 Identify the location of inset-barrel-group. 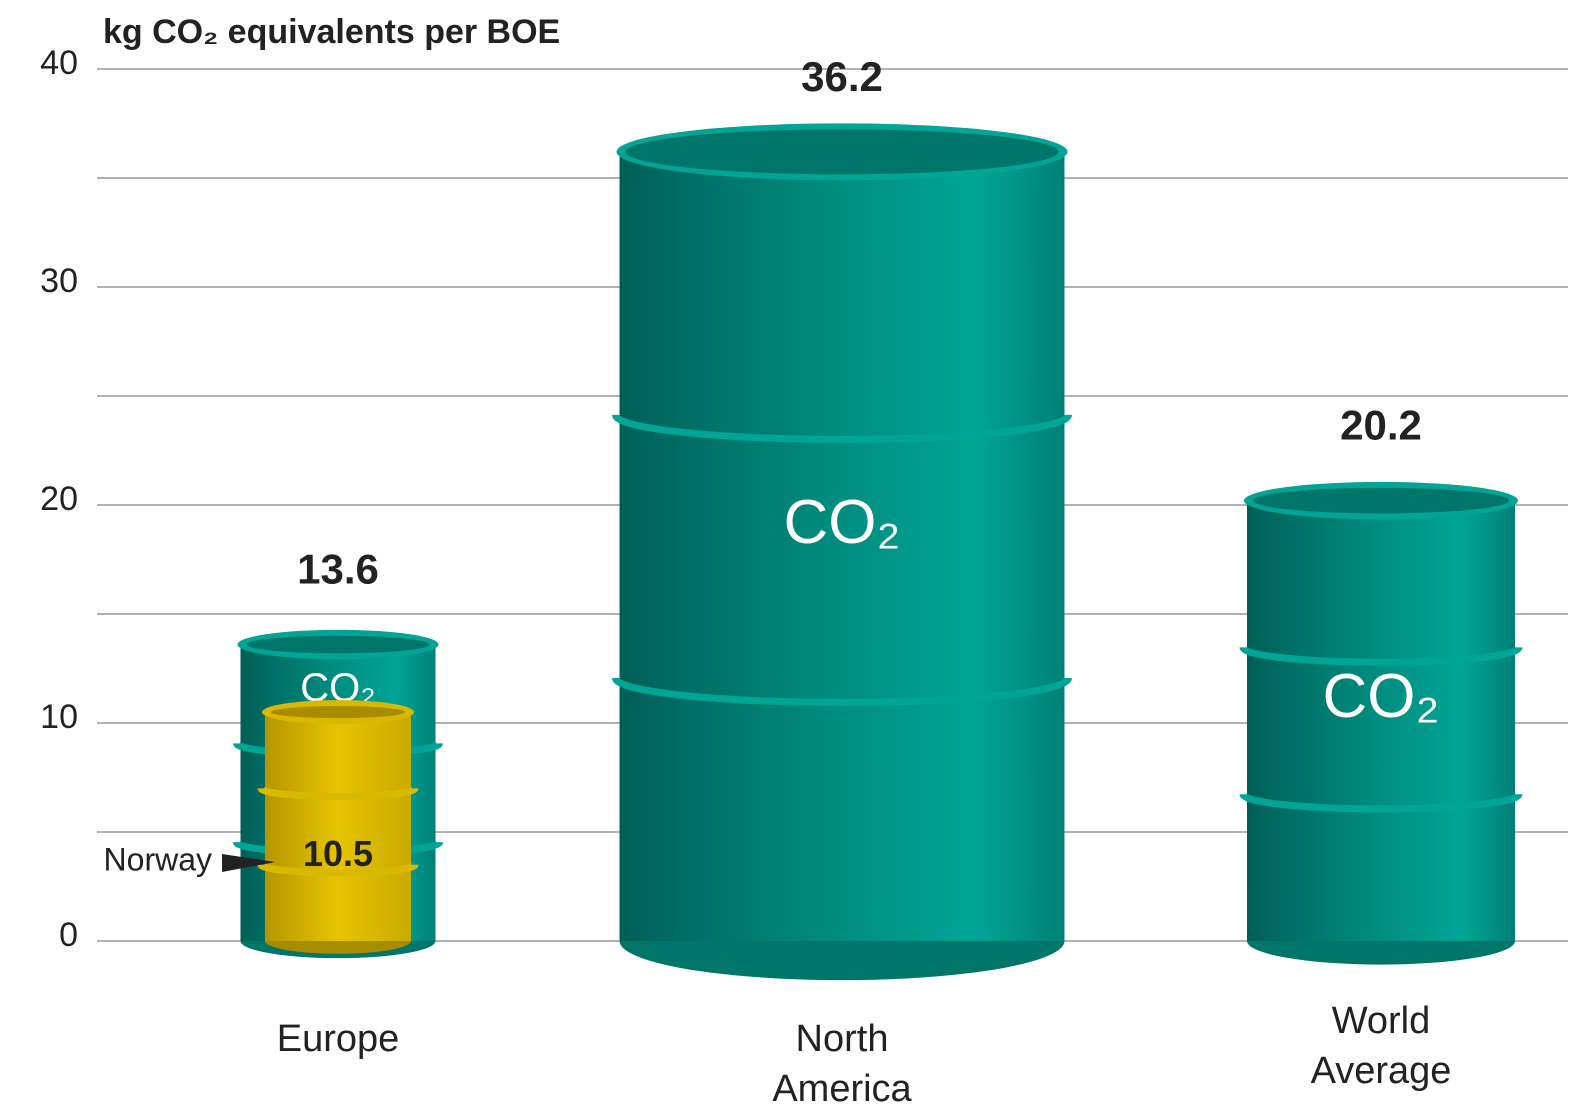
(338, 827).